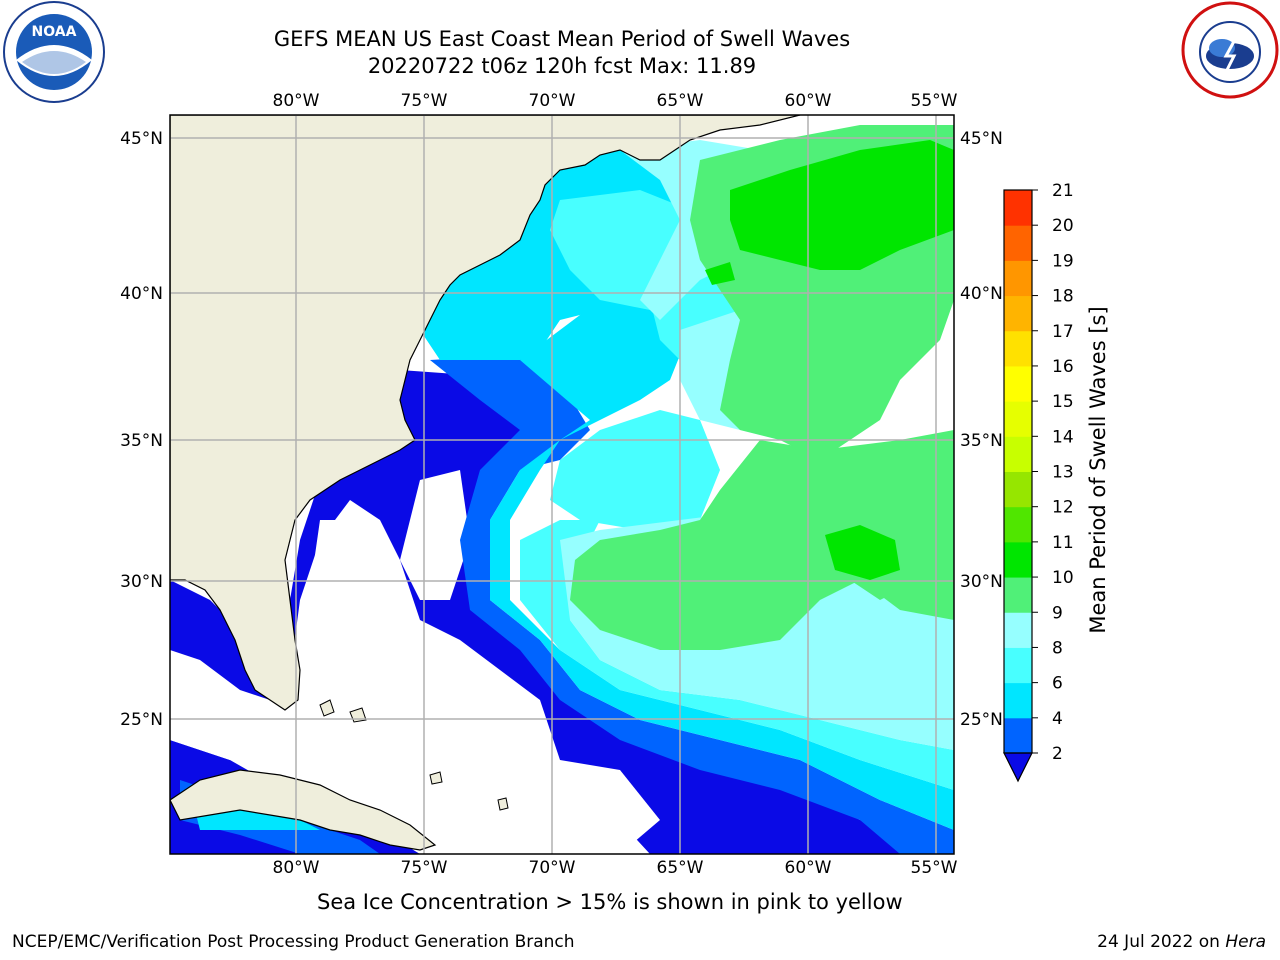 This screenshot has width=1280, height=960. I want to click on lon-label-top: 80°W, so click(296, 101).